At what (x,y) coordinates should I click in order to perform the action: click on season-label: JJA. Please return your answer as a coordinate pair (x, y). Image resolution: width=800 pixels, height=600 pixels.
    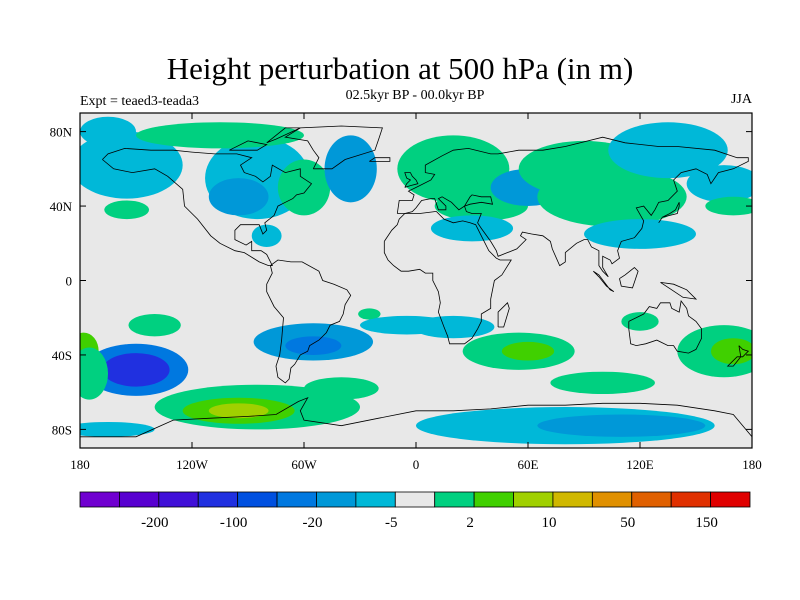
    Looking at the image, I should click on (741, 99).